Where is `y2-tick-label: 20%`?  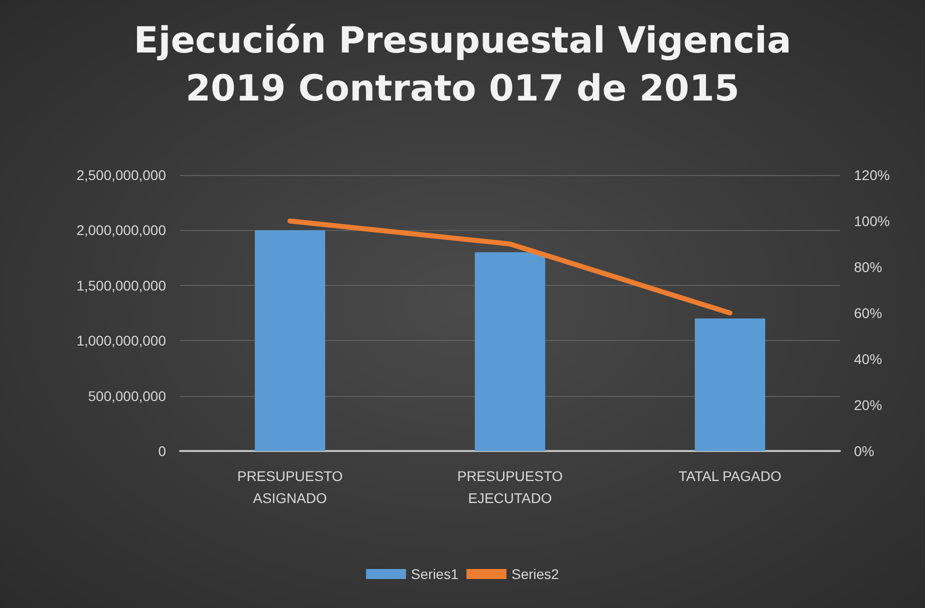 y2-tick-label: 20% is located at coordinates (868, 405).